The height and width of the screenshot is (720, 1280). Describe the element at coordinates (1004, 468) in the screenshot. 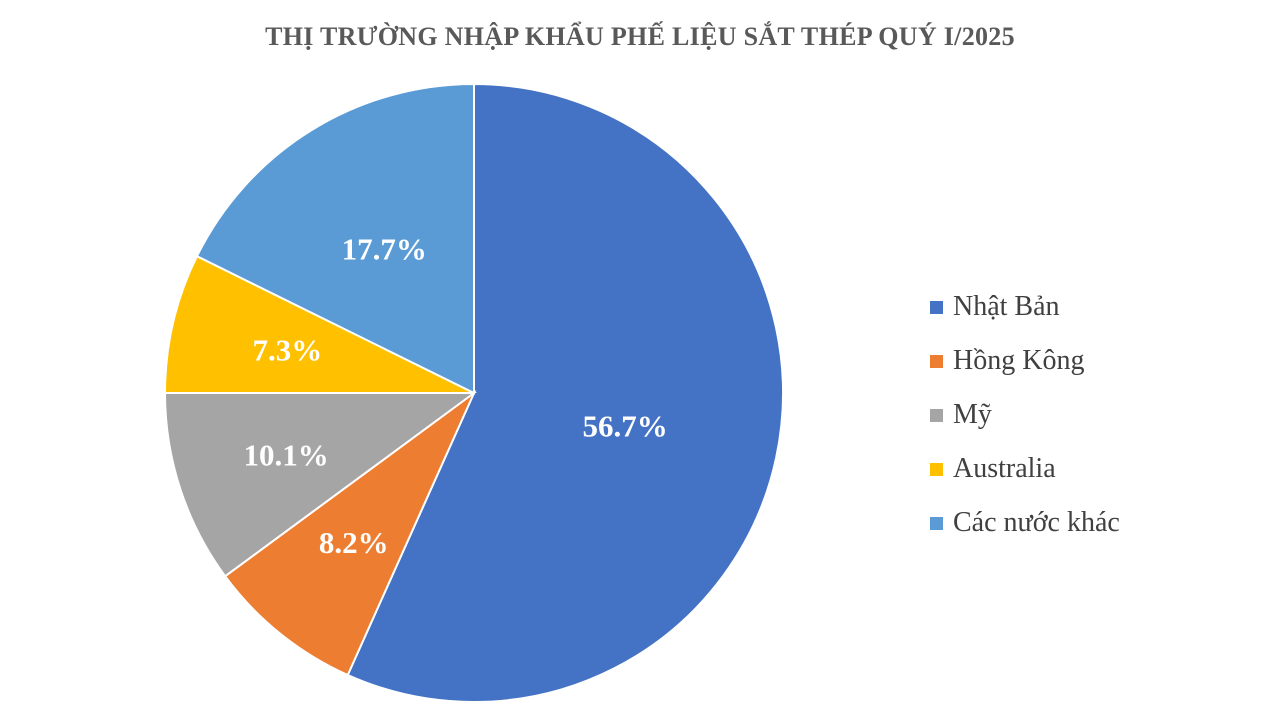

I see `legend-label: Australia` at that location.